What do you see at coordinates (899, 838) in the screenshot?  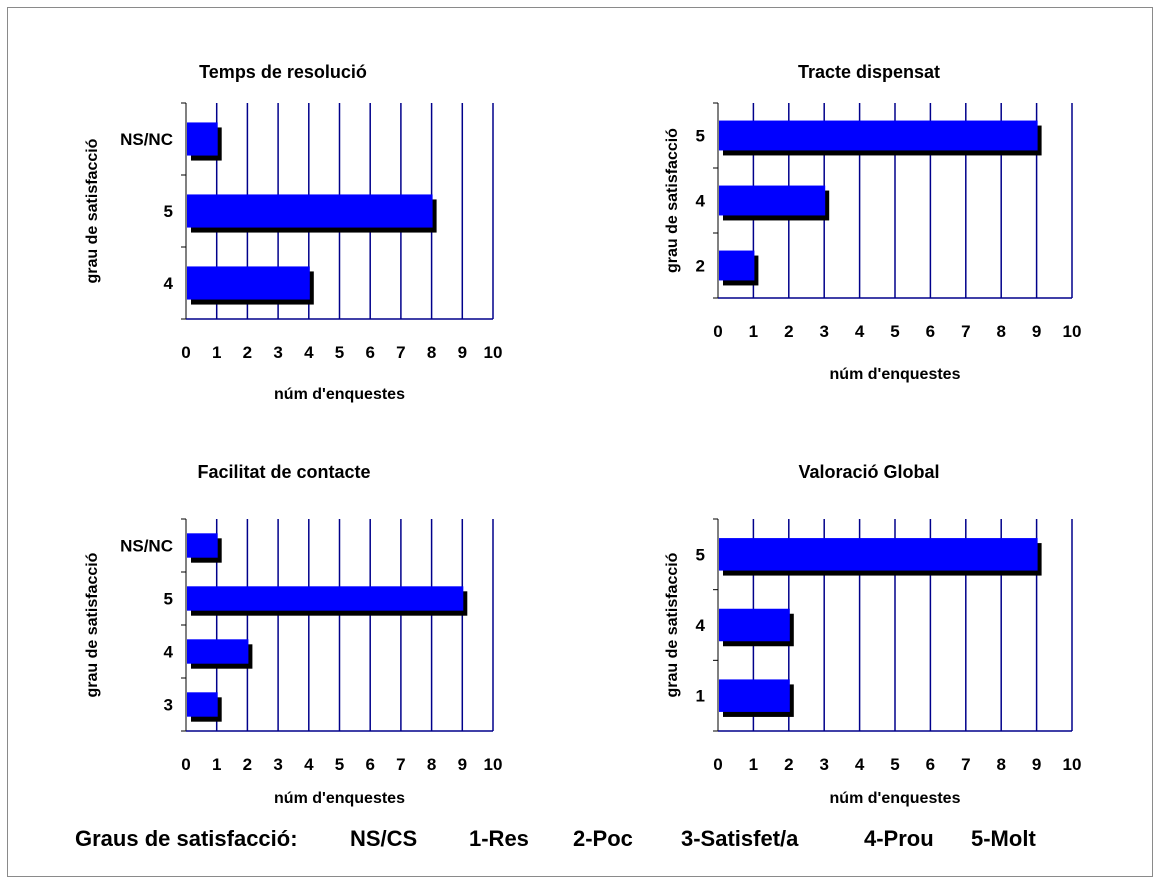 I see `legend-item-4: 4-Prou` at bounding box center [899, 838].